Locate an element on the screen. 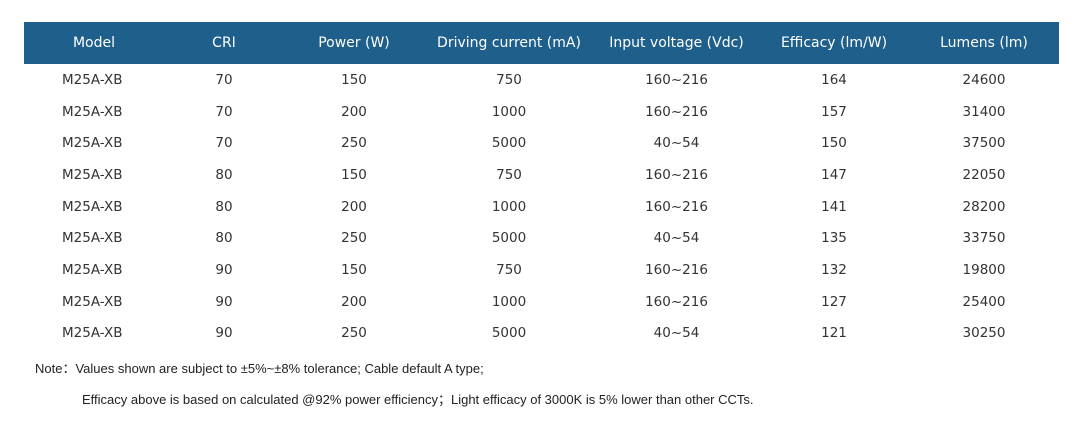 Image resolution: width=1080 pixels, height=426 pixels. cell-efficacy: 147 is located at coordinates (834, 174).